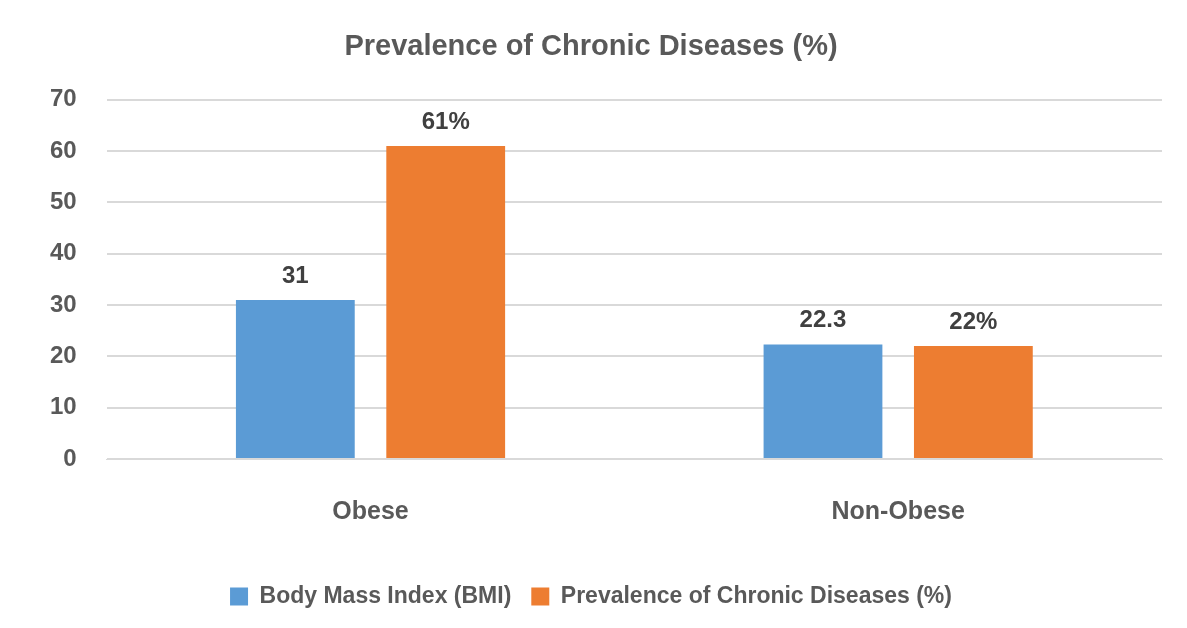 The image size is (1187, 628). I want to click on y-tick-label: 50, so click(63, 201).